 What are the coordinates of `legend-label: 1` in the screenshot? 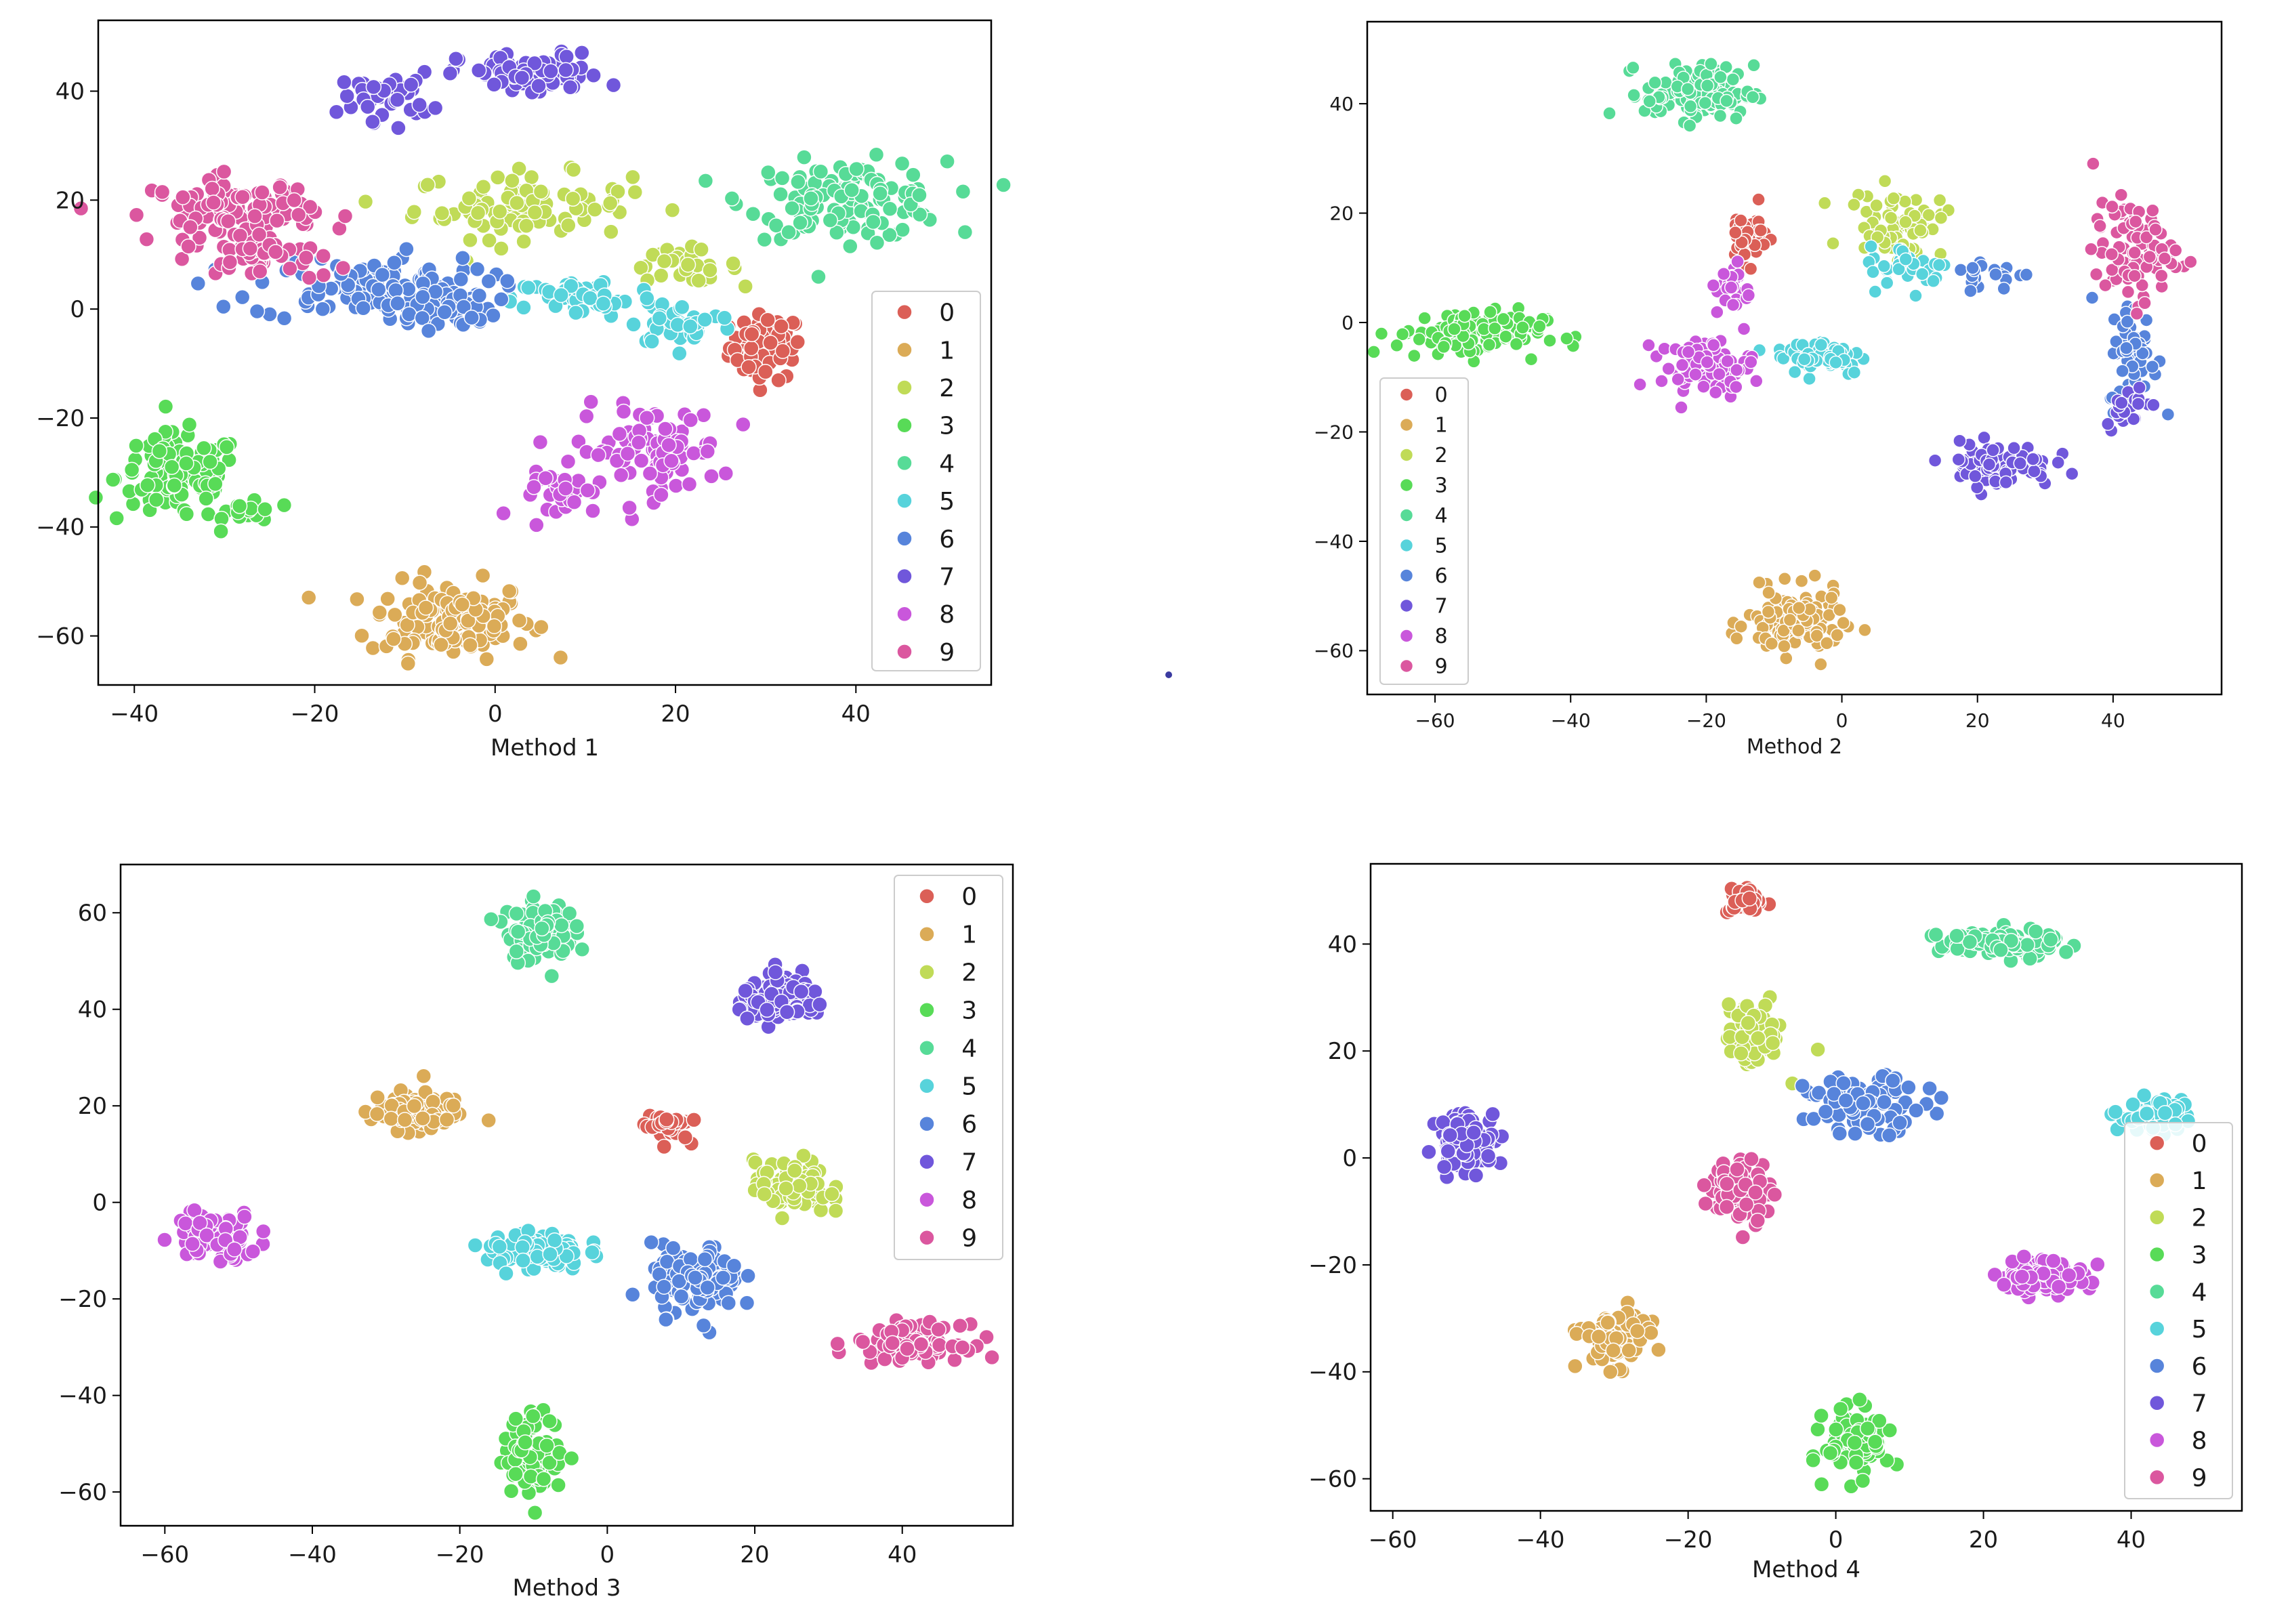 It's located at (947, 351).